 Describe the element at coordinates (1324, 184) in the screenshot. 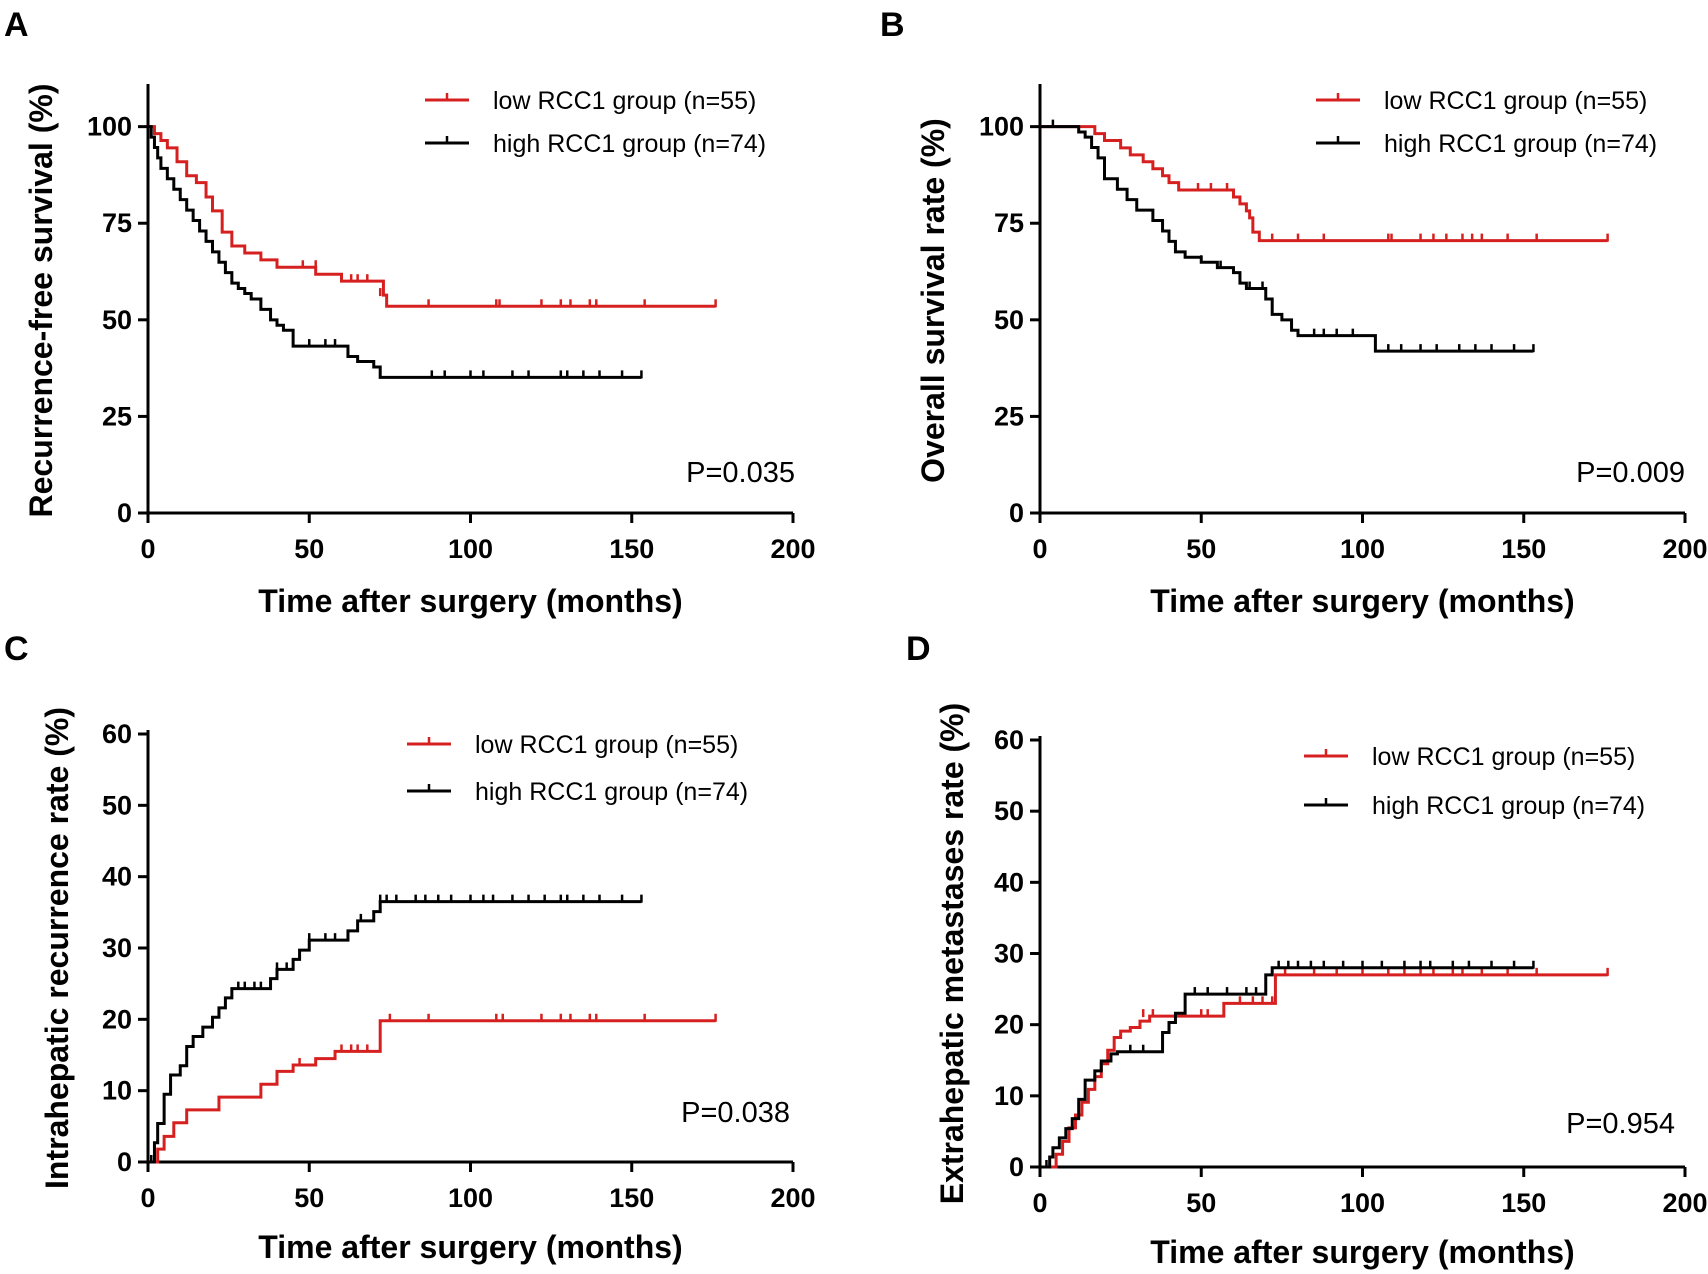

I see `panel-b-low-rcc1-curve` at that location.